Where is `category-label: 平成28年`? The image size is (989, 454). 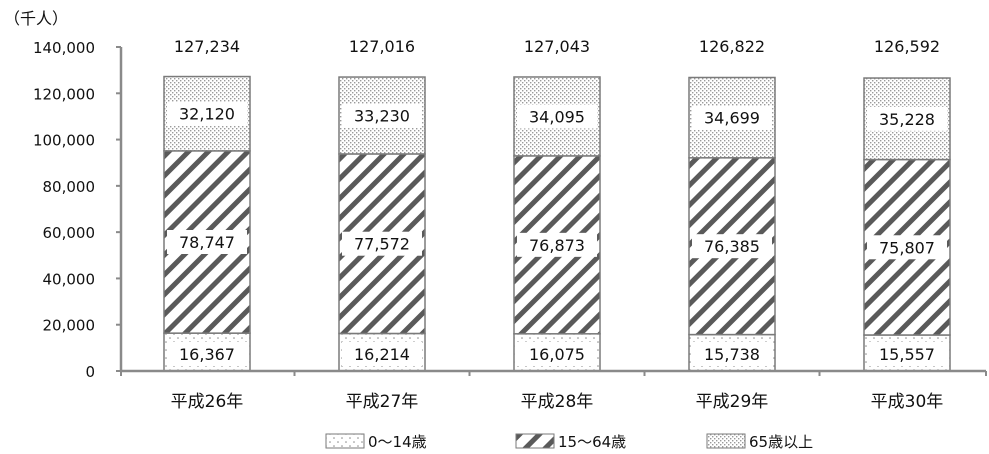
category-label: 平成28年 is located at coordinates (557, 402).